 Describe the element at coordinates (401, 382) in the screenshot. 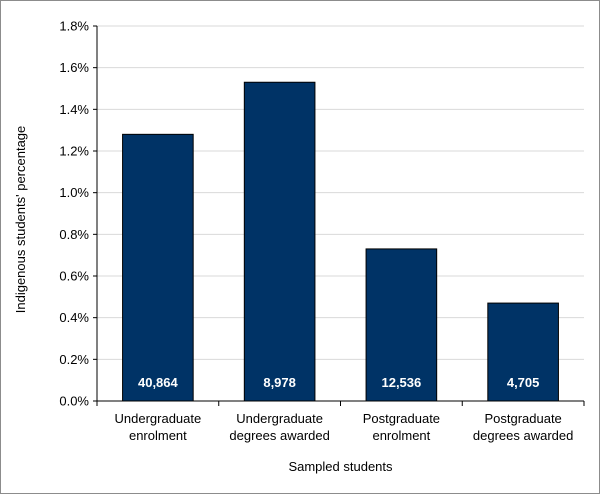

I see `bar-data-label: 12,536` at that location.